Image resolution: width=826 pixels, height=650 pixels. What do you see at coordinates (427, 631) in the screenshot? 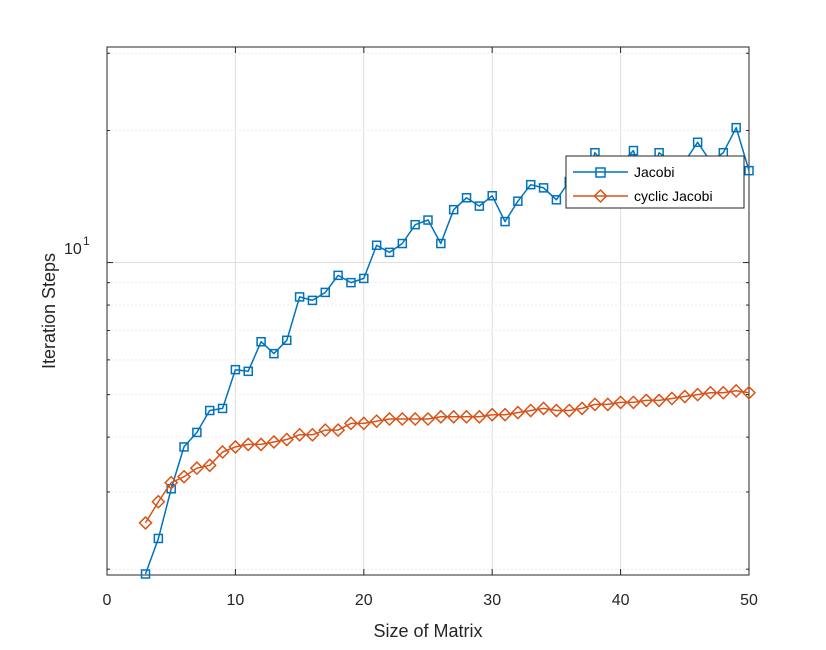
I see `x-axis-label: Size of Matrix` at bounding box center [427, 631].